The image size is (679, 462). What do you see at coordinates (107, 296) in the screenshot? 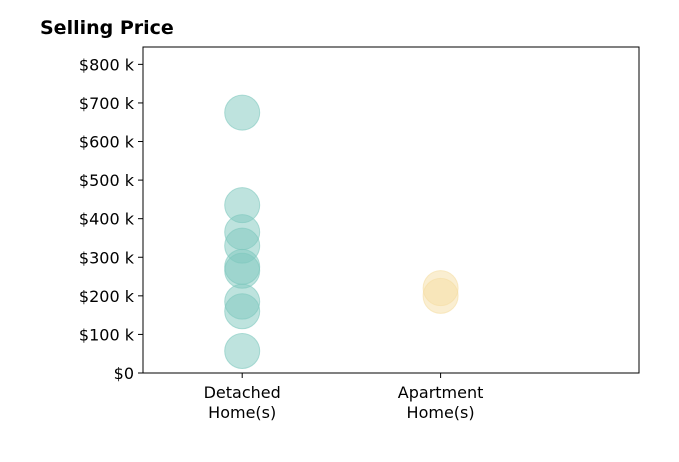
I see `y-tick-label: $200 k` at bounding box center [107, 296].